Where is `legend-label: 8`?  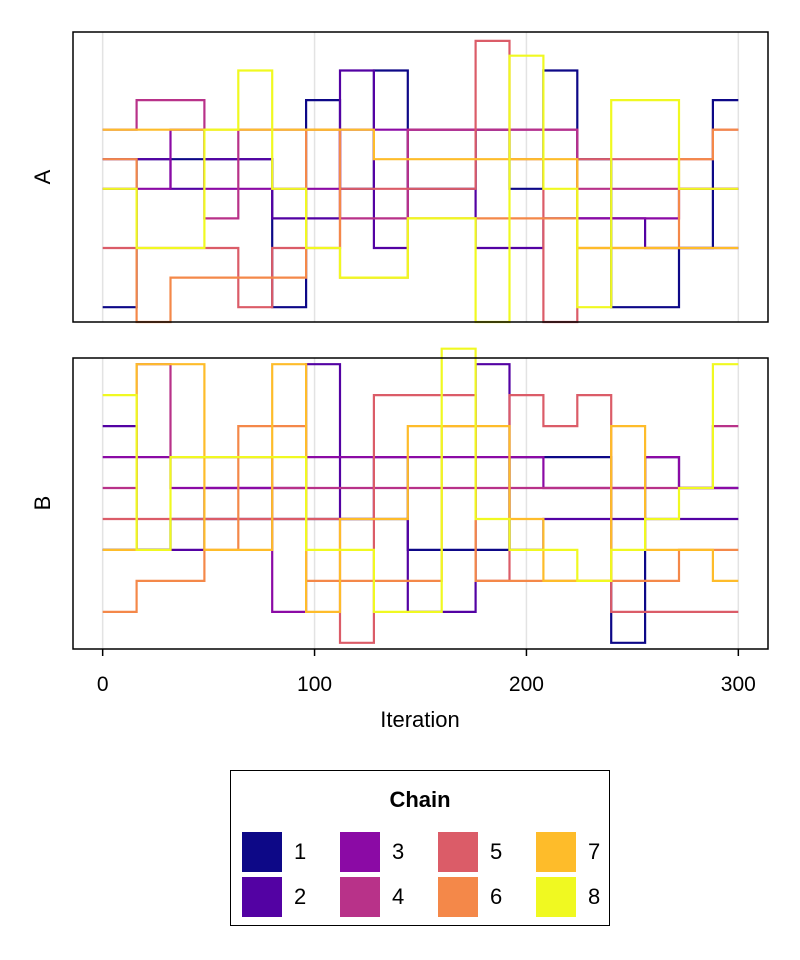
legend-label: 8 is located at coordinates (594, 896).